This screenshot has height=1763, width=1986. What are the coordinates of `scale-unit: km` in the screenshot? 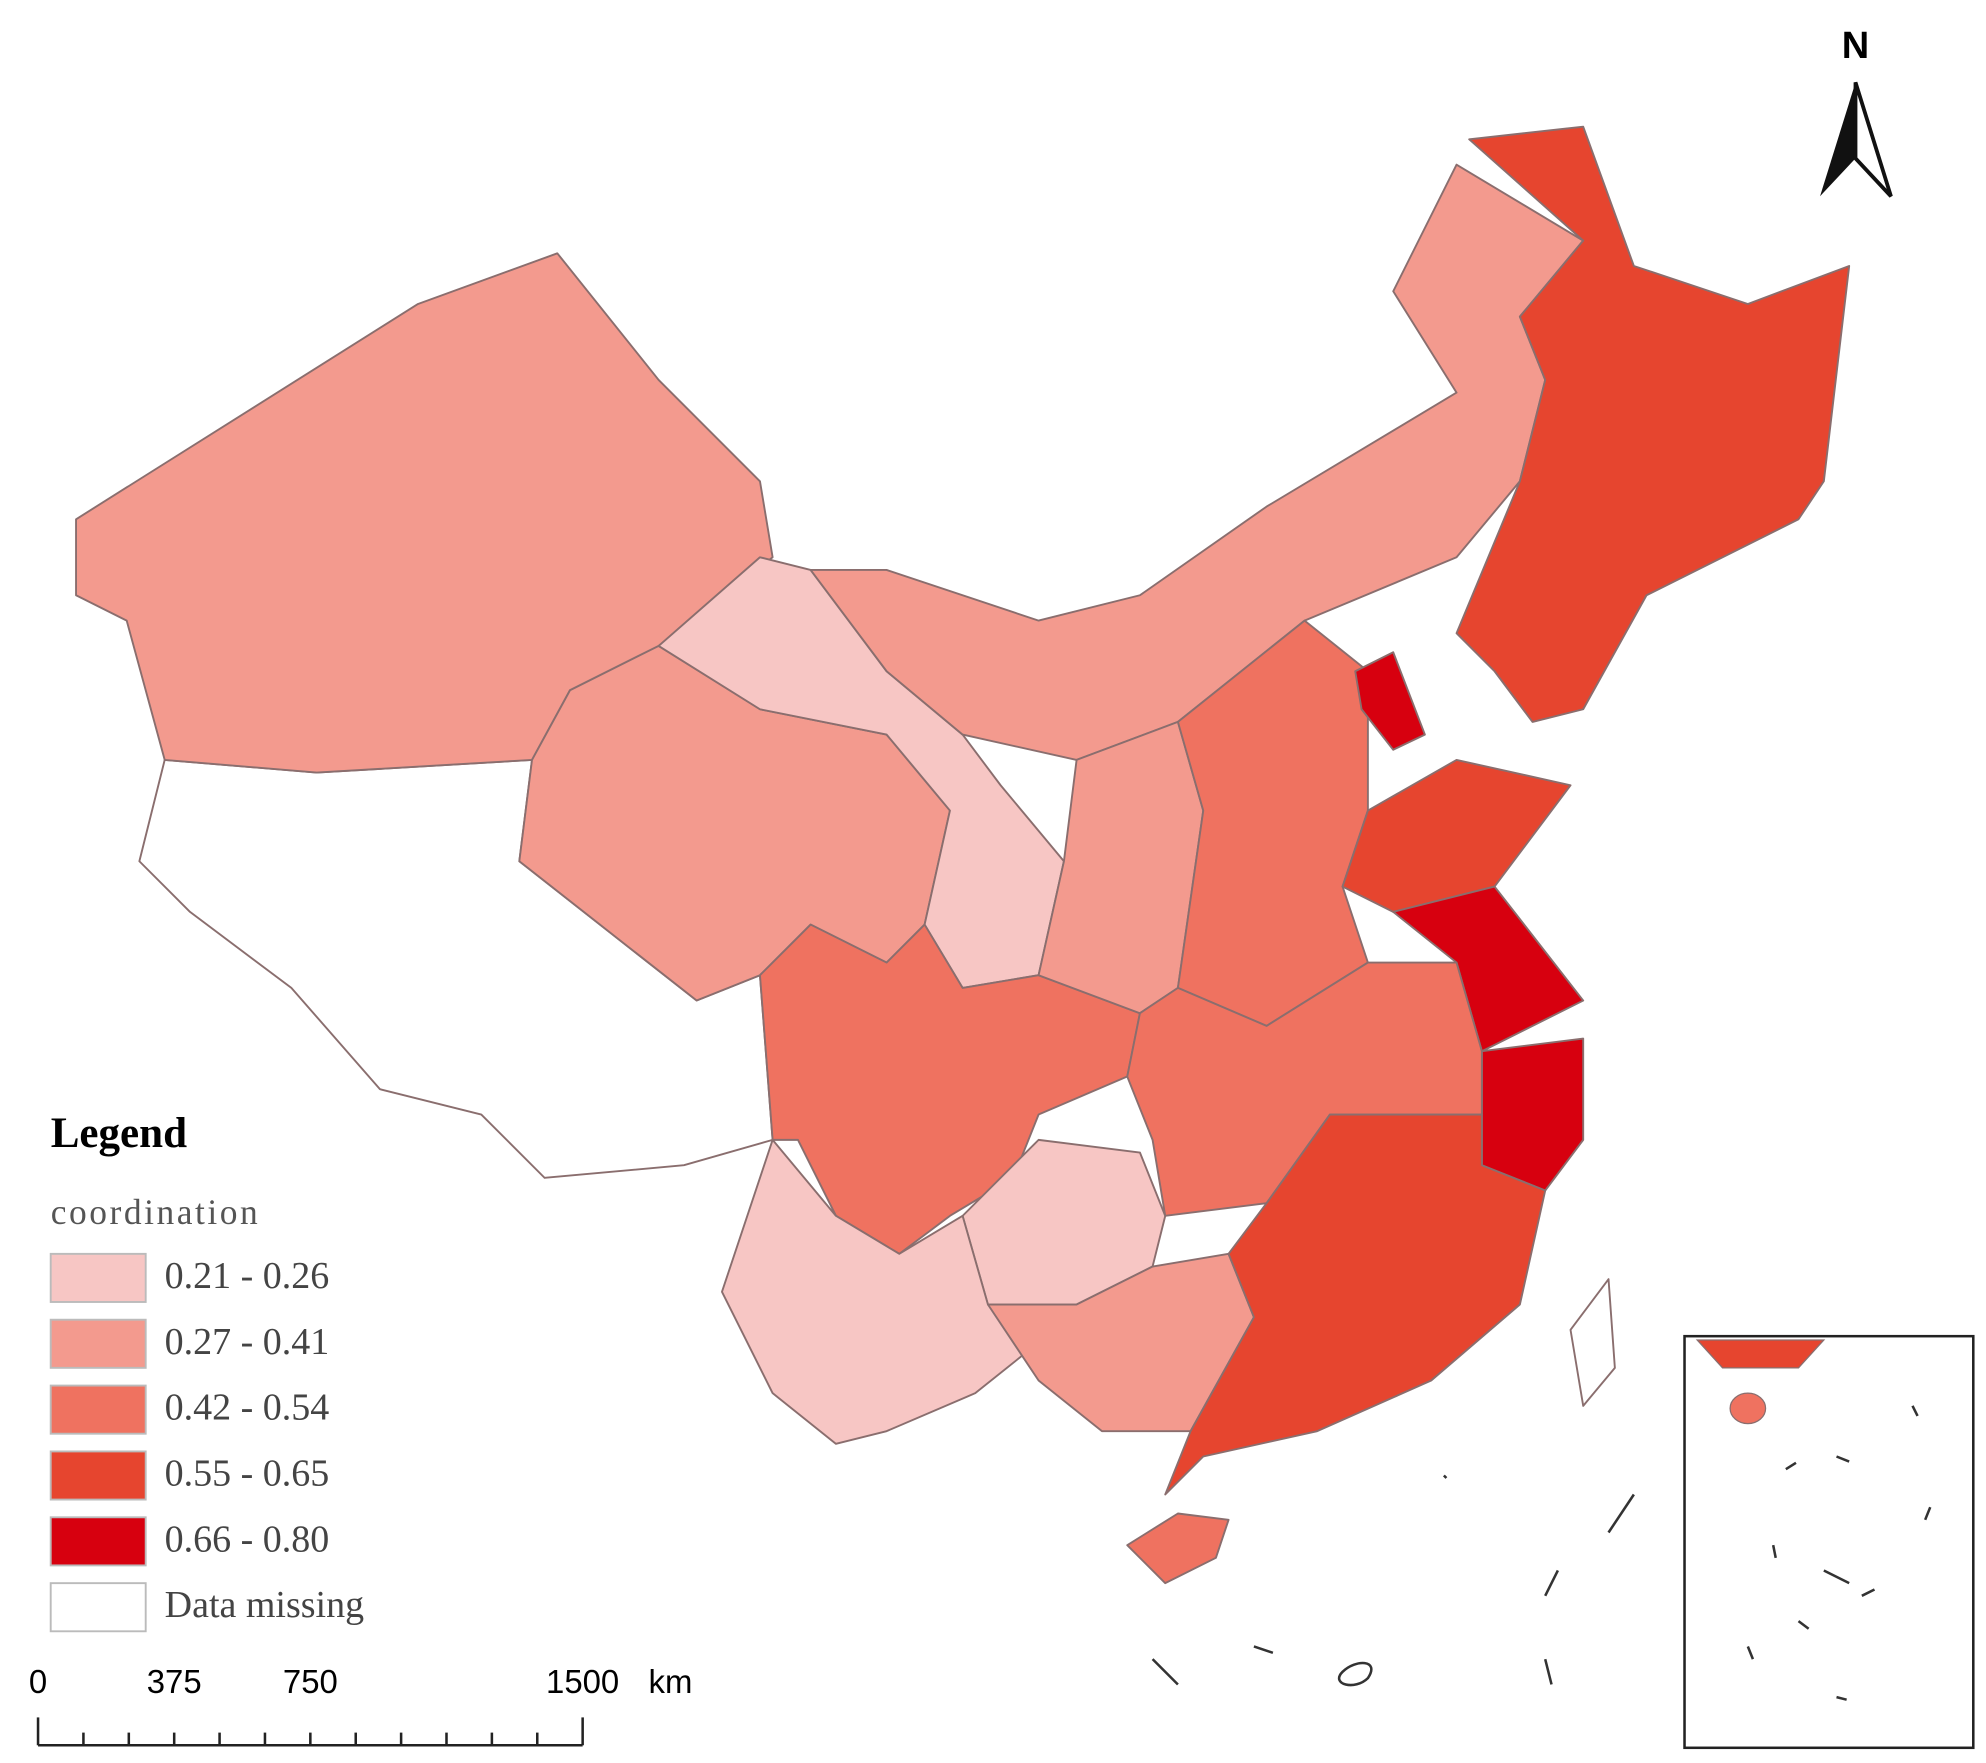 It's located at (671, 1681).